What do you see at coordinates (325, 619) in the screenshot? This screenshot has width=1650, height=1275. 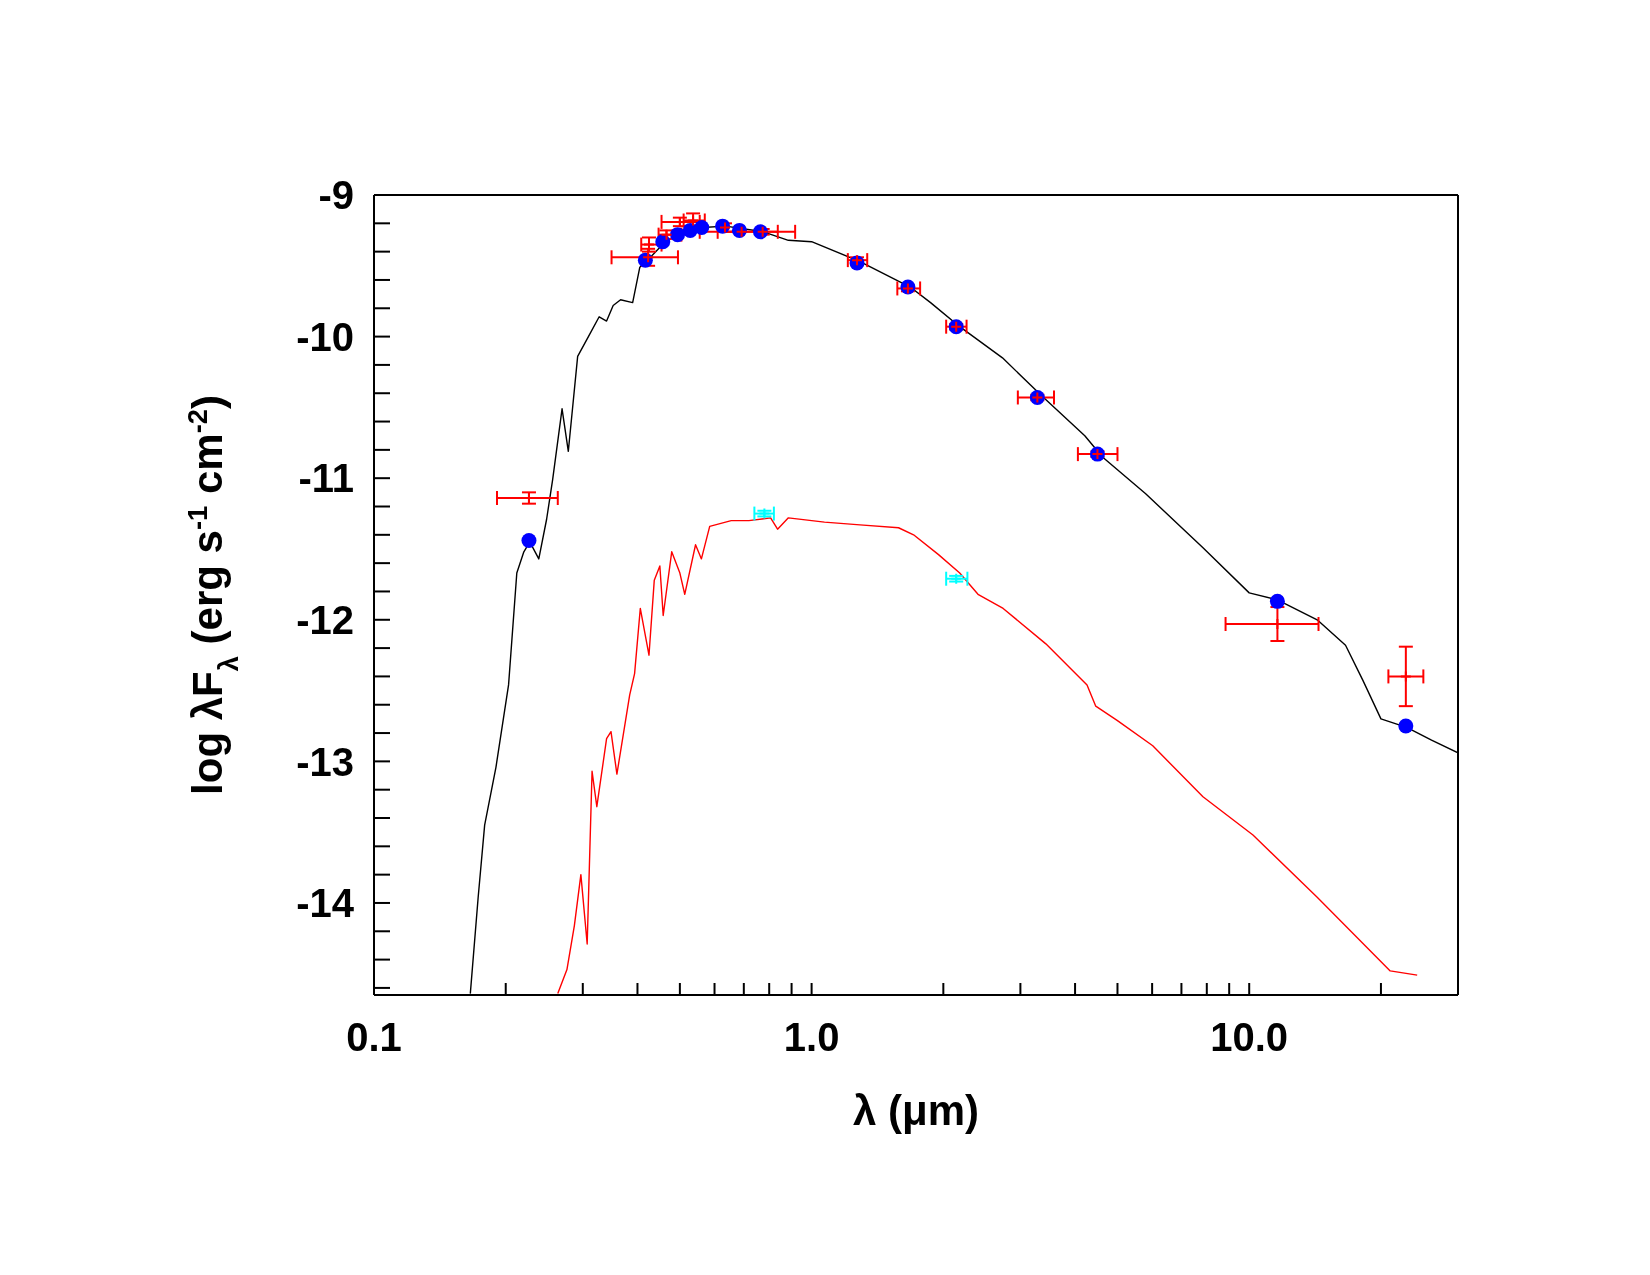 I see `y-tick-label: -12` at bounding box center [325, 619].